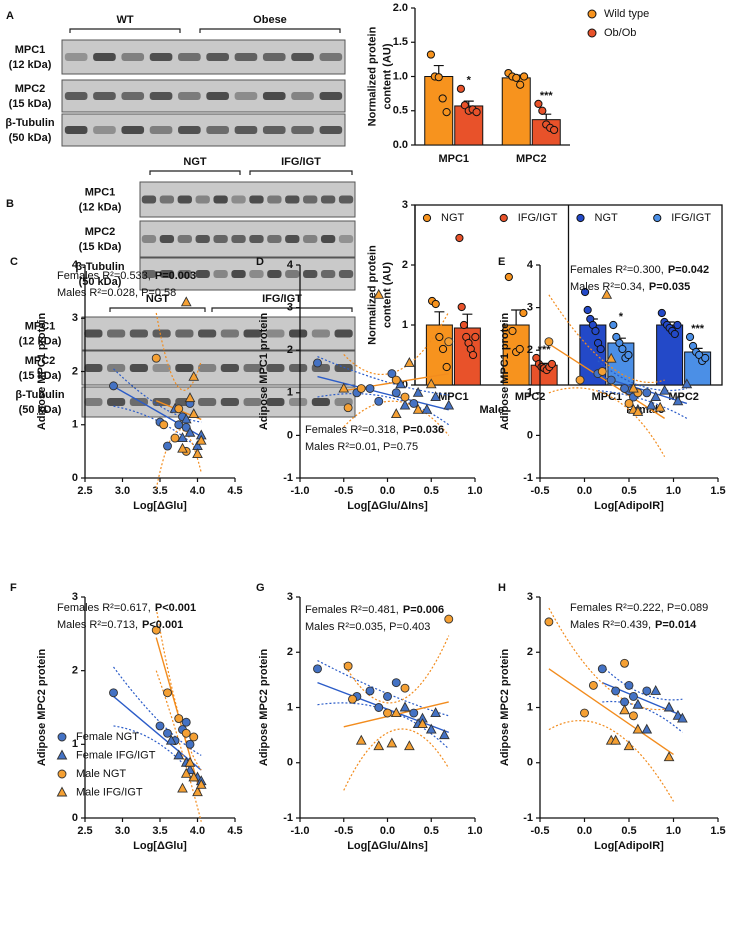 Image resolution: width=733 pixels, height=943 pixels. What do you see at coordinates (162, 625) in the screenshot?
I see `annotation-p-value: P<0.001` at bounding box center [162, 625].